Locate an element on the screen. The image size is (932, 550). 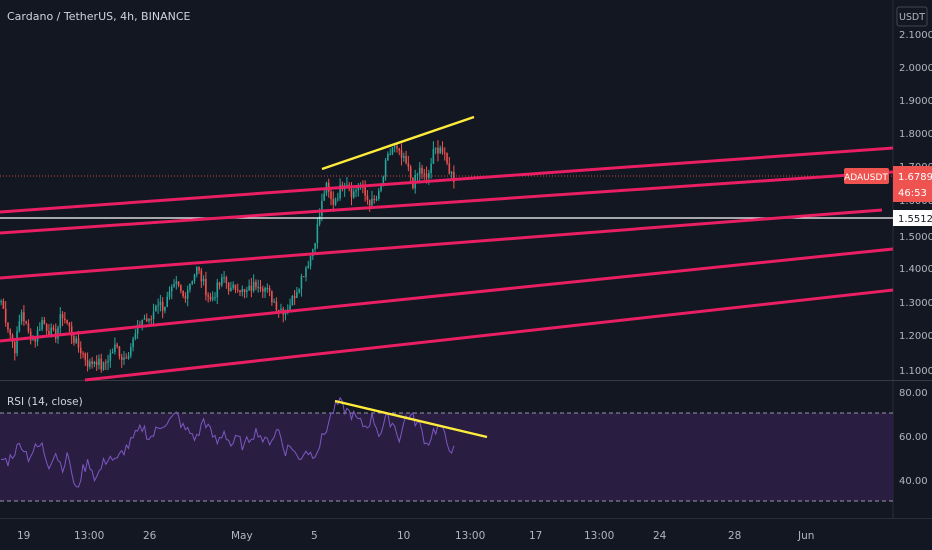
currency-button is located at coordinates (912, 16).